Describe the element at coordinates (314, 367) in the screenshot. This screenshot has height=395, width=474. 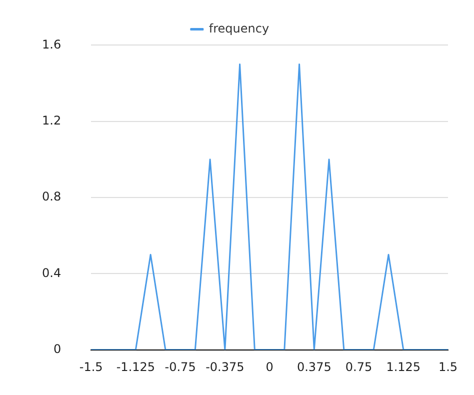
I see `x-tick-label: 0.375` at that location.